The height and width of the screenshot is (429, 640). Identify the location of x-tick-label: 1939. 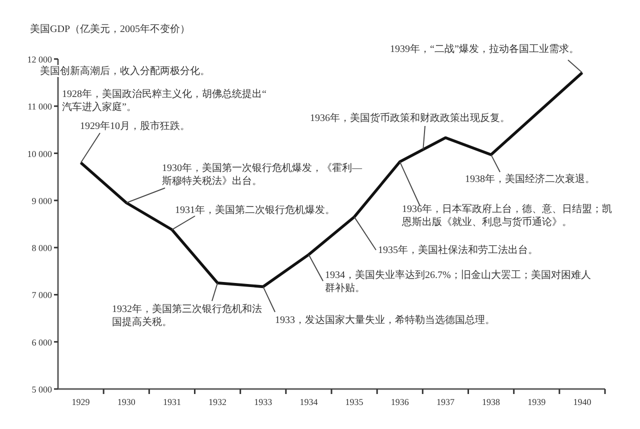
(537, 402).